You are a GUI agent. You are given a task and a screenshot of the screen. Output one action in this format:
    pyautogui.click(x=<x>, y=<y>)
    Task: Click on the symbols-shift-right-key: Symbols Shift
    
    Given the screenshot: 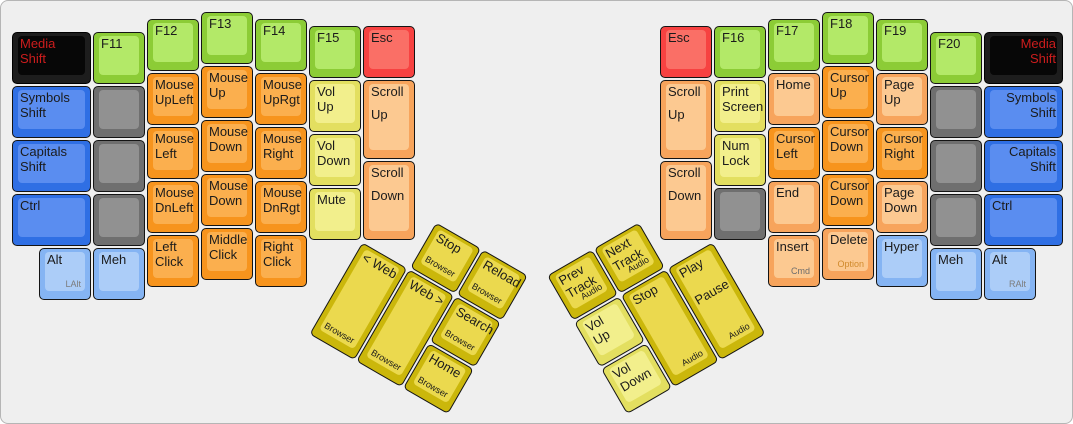 What is the action you would take?
    pyautogui.click(x=1023, y=112)
    